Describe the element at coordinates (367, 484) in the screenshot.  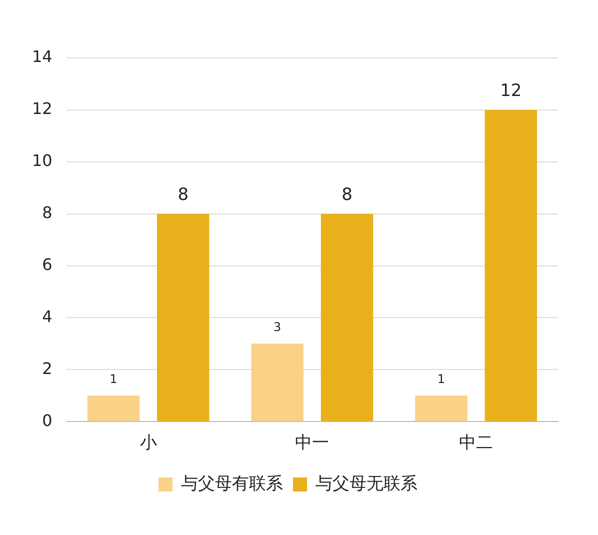
I see `legend-label: 与父母无联系` at that location.